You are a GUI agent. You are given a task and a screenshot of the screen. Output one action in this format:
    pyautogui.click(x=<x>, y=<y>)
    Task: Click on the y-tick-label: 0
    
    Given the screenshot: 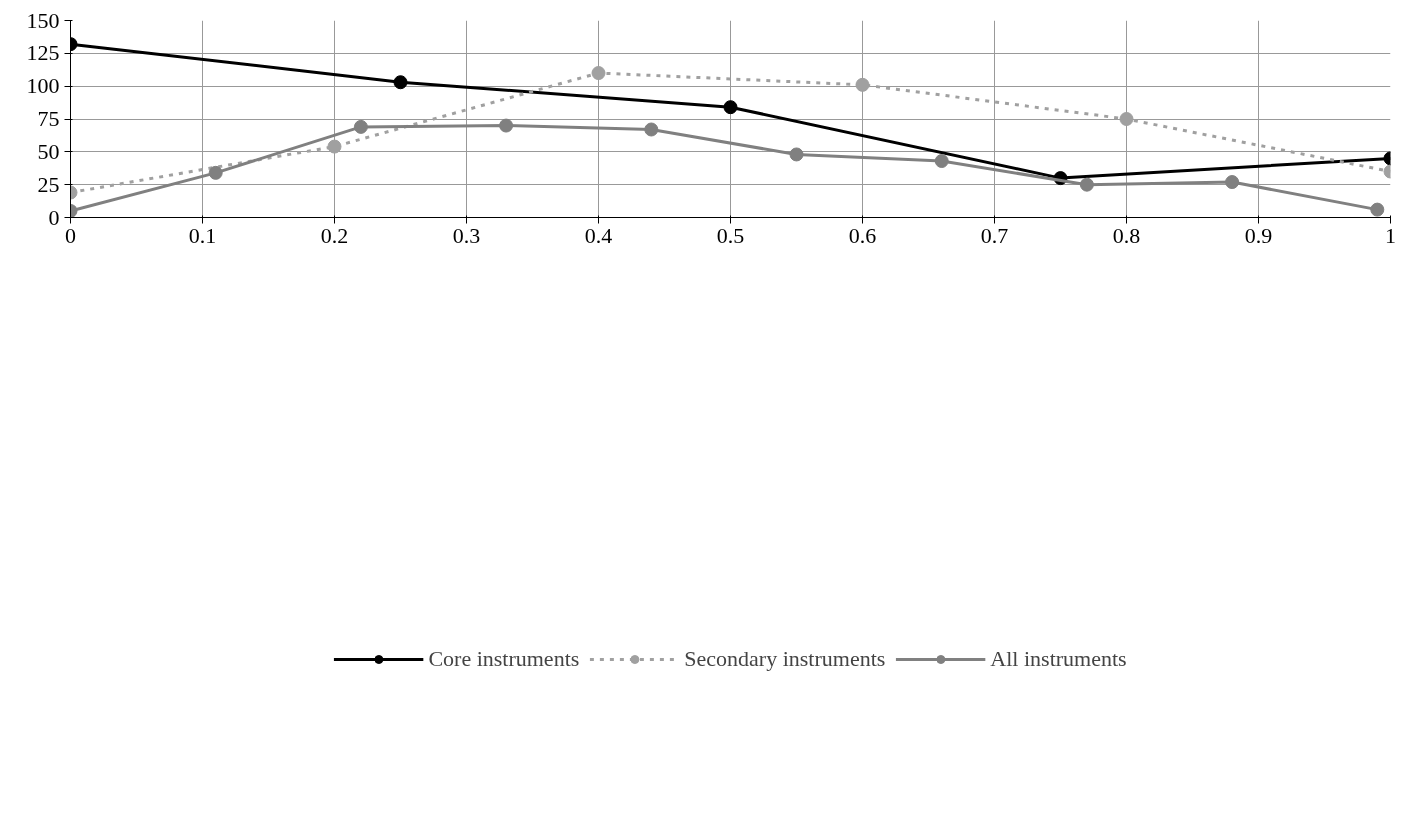 What is the action you would take?
    pyautogui.click(x=54, y=217)
    